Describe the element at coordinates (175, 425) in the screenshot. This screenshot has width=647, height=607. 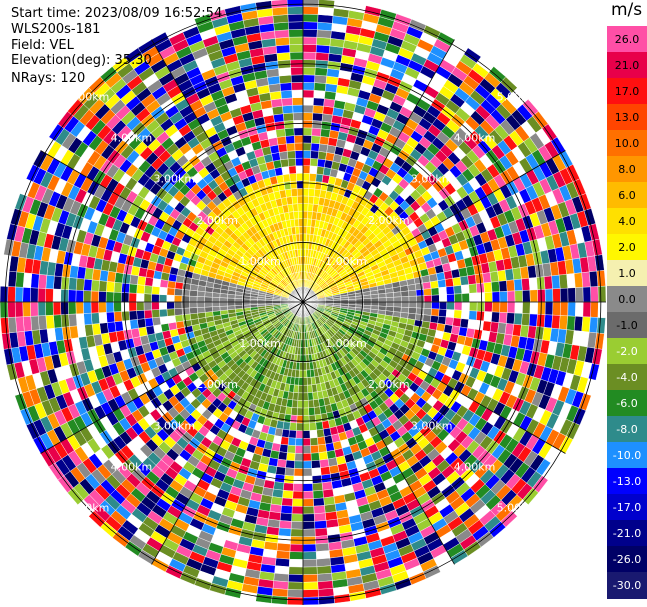
I see `range-ring-label: 3.00km` at that location.